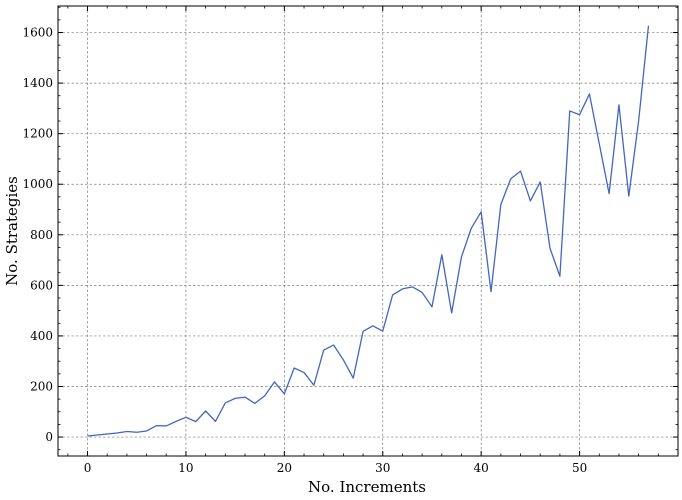 This screenshot has width=682, height=500. I want to click on y-tick-label: 1600, so click(37, 33).